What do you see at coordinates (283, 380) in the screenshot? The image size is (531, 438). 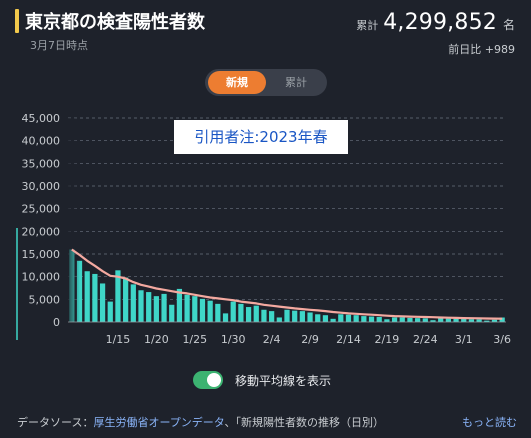 I see `toggle-label: 移動平均線を表示` at bounding box center [283, 380].